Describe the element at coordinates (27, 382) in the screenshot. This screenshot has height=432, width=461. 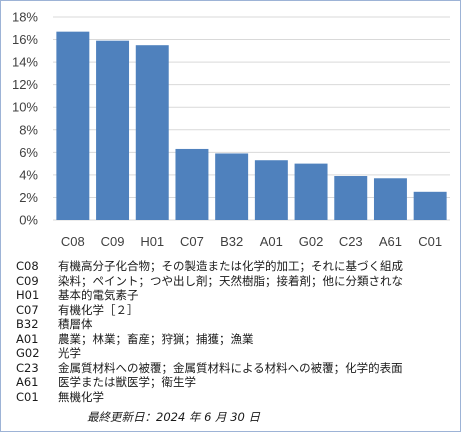
I see `legend-code: A61` at that location.